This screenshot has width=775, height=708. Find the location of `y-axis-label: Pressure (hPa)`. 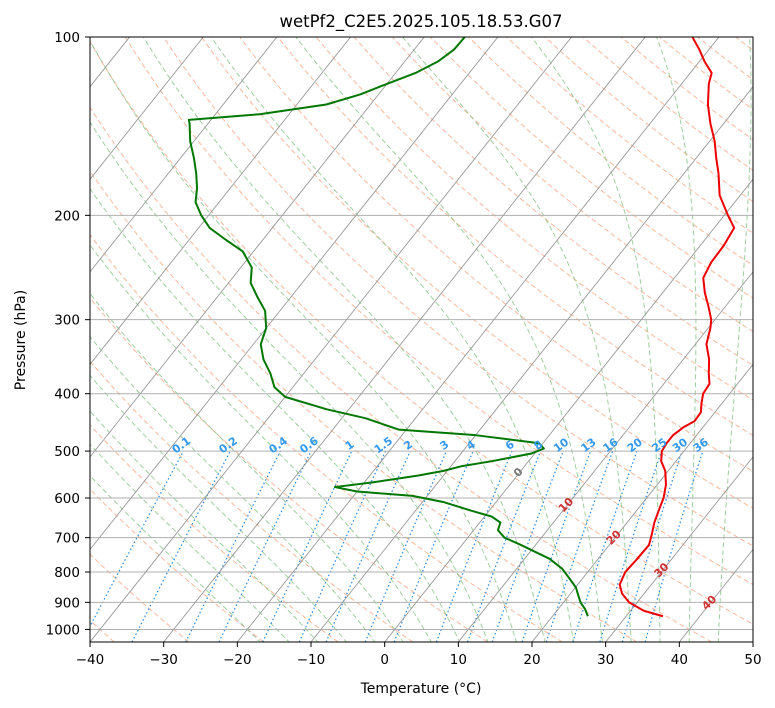

y-axis-label: Pressure (hPa) is located at coordinates (21, 340).